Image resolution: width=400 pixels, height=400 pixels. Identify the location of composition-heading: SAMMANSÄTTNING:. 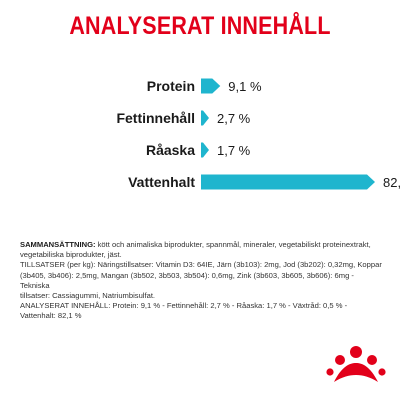
(58, 244).